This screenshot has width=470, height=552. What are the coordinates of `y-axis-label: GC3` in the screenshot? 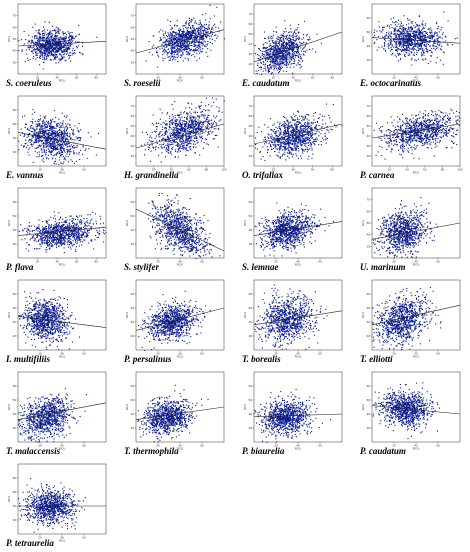 It's located at (127, 39).